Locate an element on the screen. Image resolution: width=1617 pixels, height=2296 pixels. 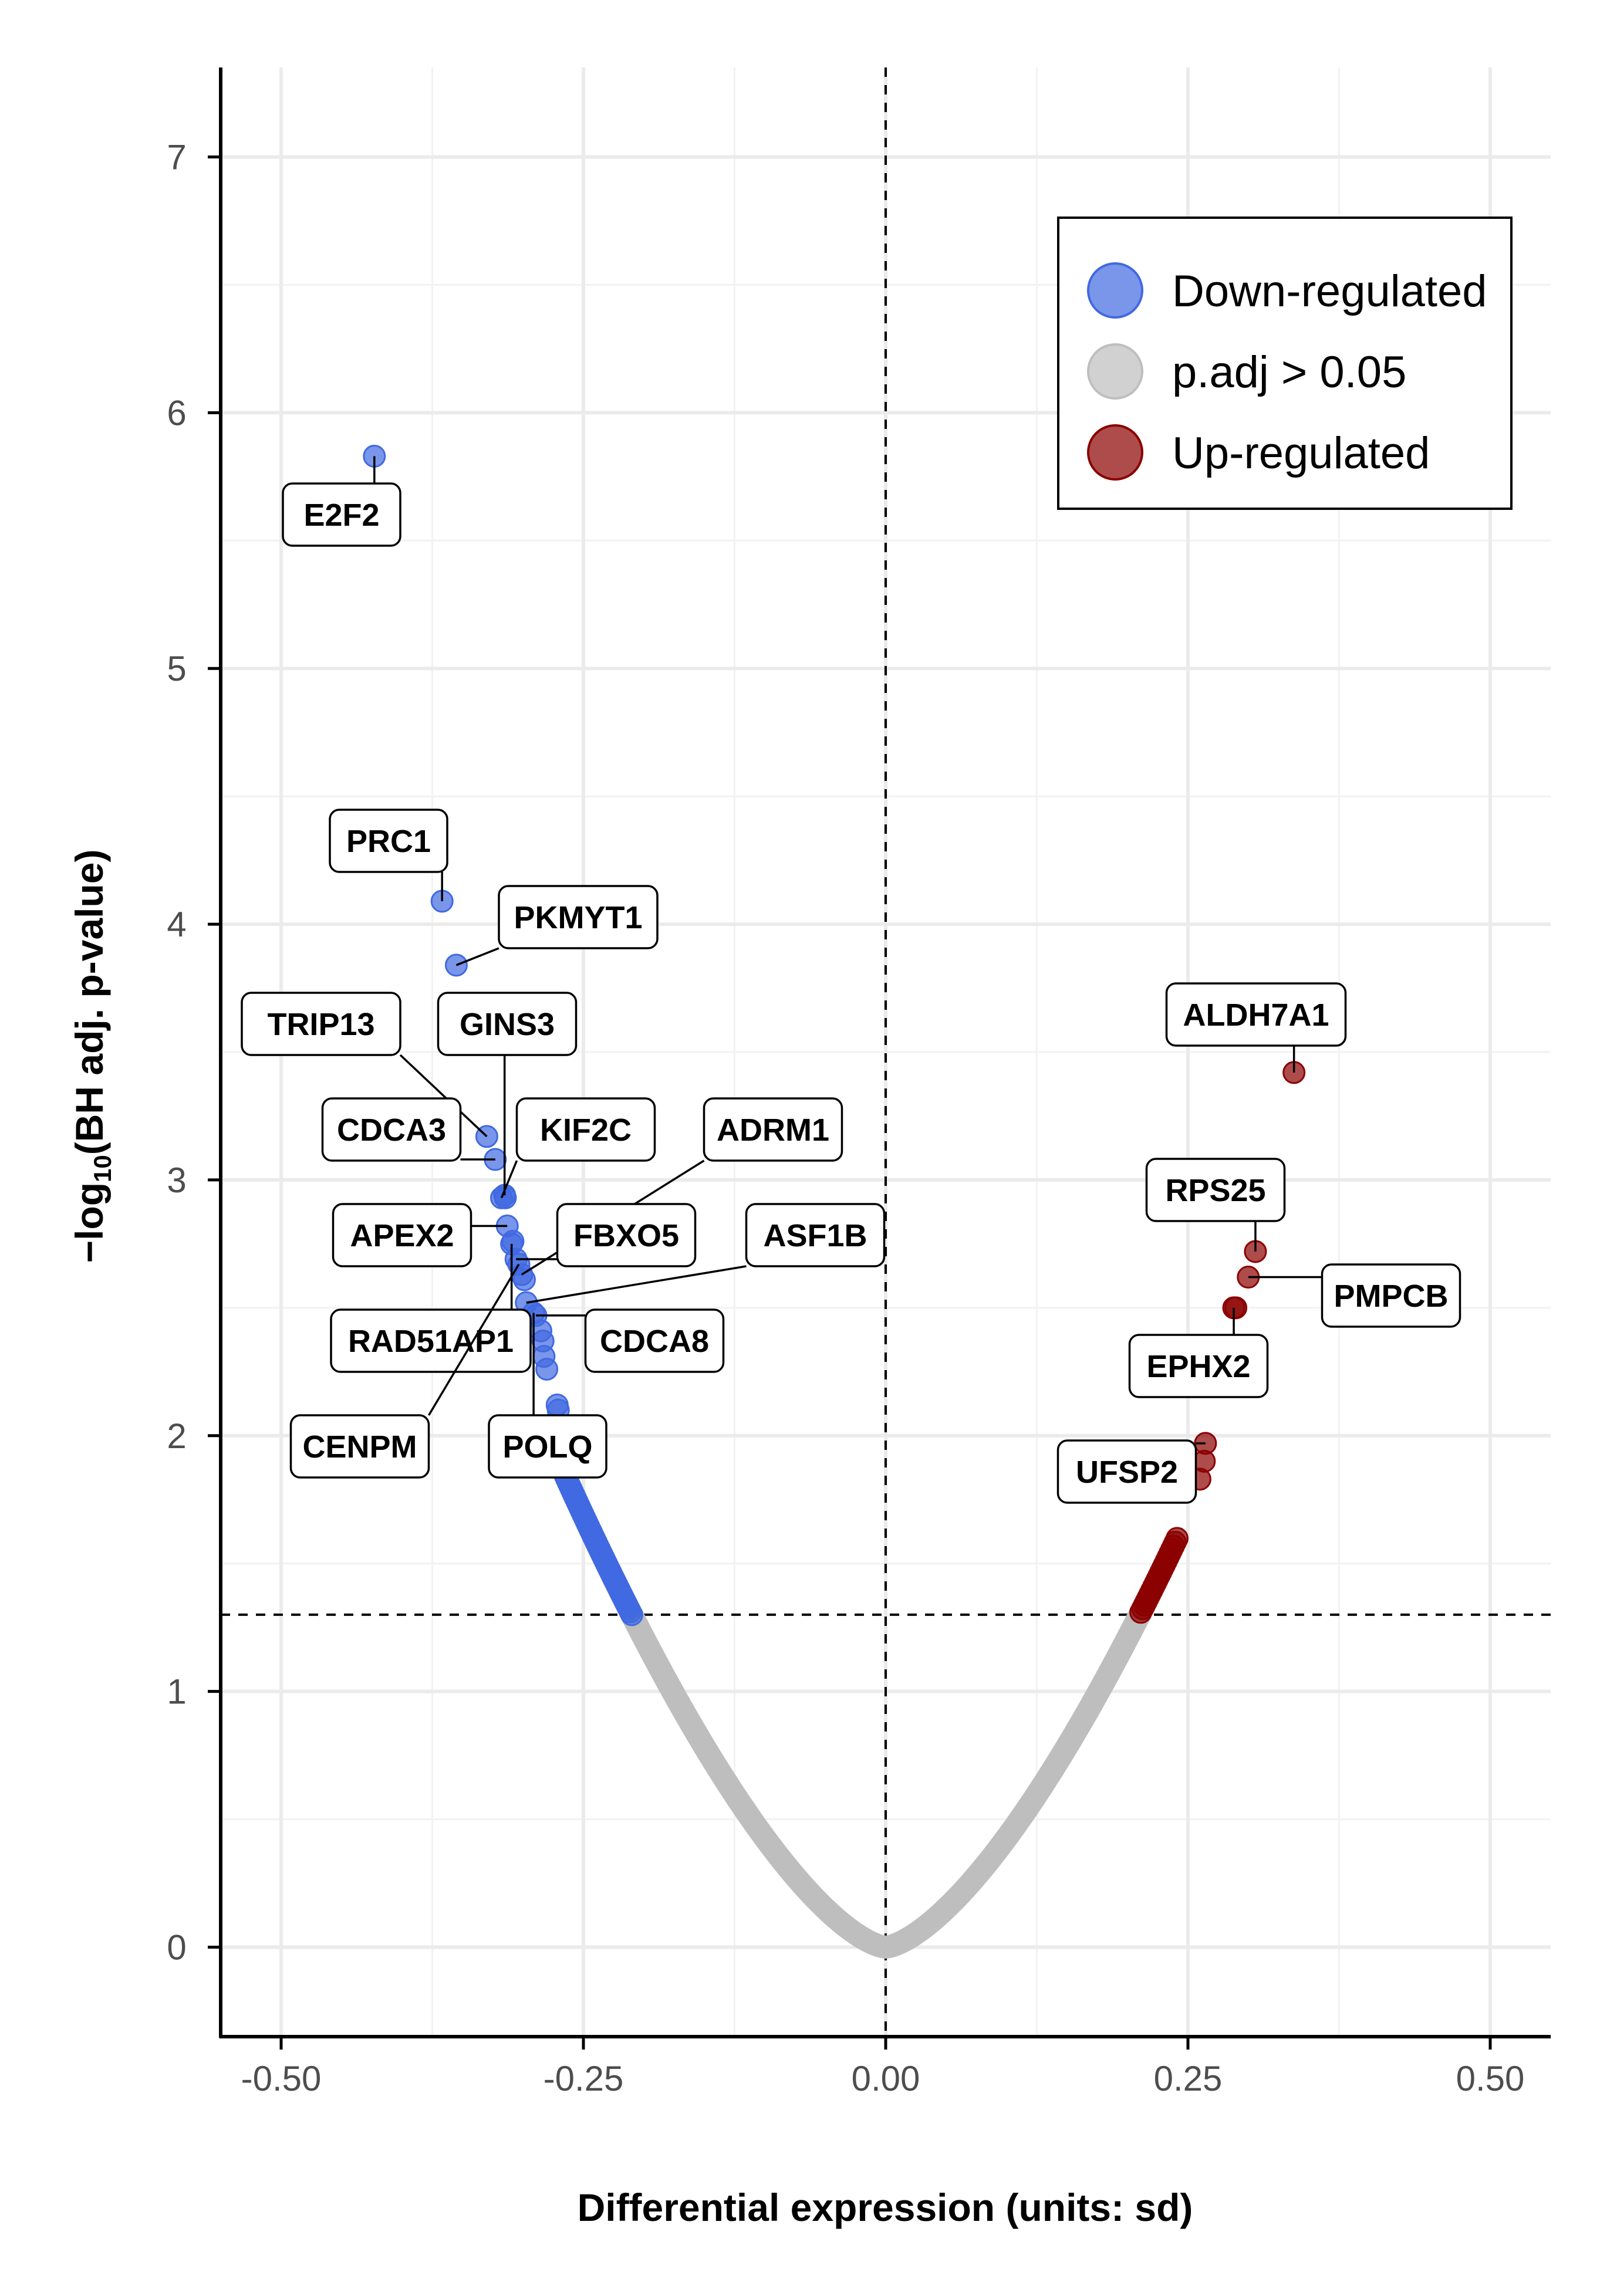
legend: Down-regulated p.adj > 0.05 Up-regulated is located at coordinates (1285, 363).